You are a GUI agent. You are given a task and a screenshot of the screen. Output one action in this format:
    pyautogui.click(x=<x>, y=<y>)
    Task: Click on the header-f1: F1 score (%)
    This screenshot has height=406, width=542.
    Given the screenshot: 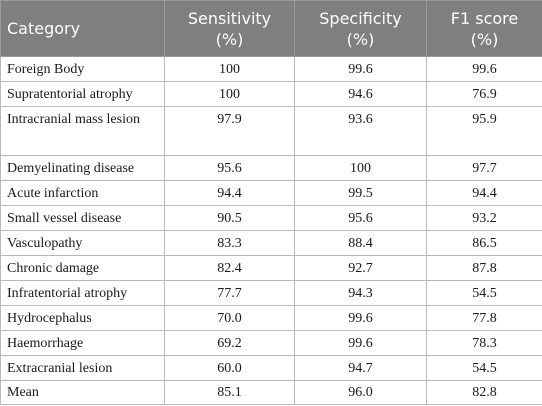 What is the action you would take?
    pyautogui.click(x=484, y=28)
    